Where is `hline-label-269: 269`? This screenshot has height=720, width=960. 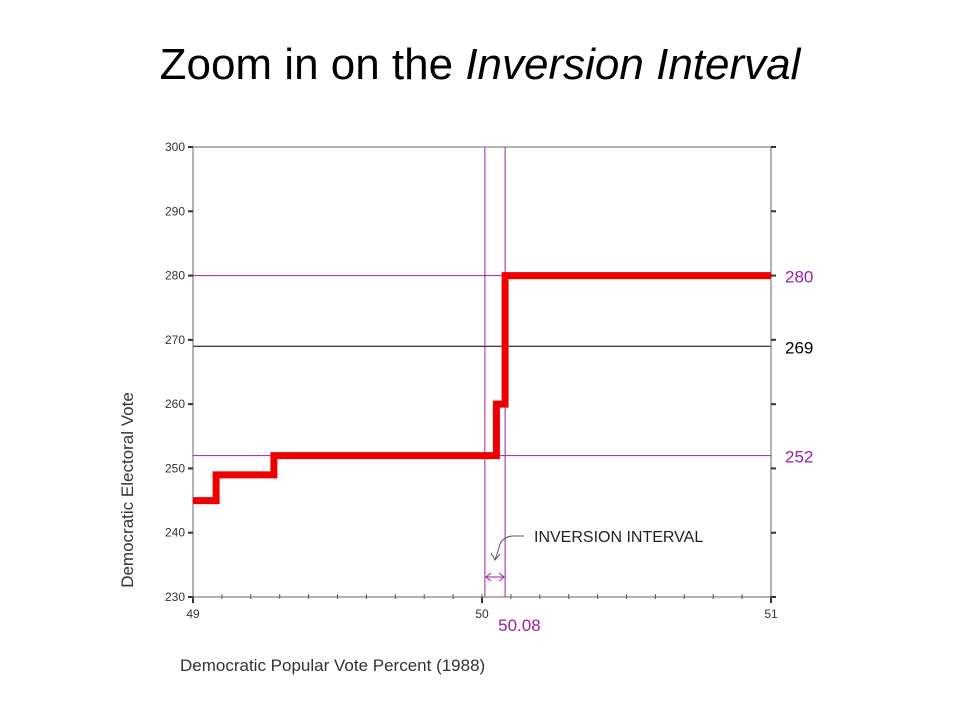 hline-label-269: 269 is located at coordinates (799, 347).